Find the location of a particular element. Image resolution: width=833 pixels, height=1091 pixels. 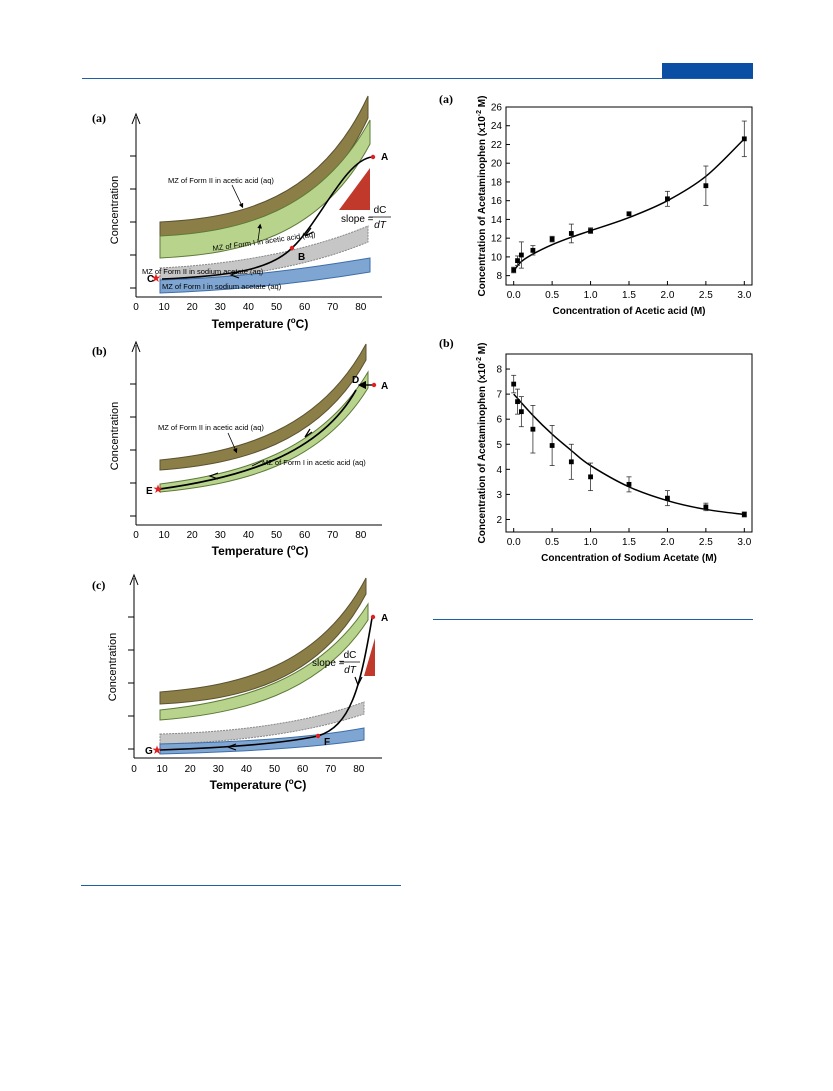

axis-ticks is located at coordinates (625, 450).